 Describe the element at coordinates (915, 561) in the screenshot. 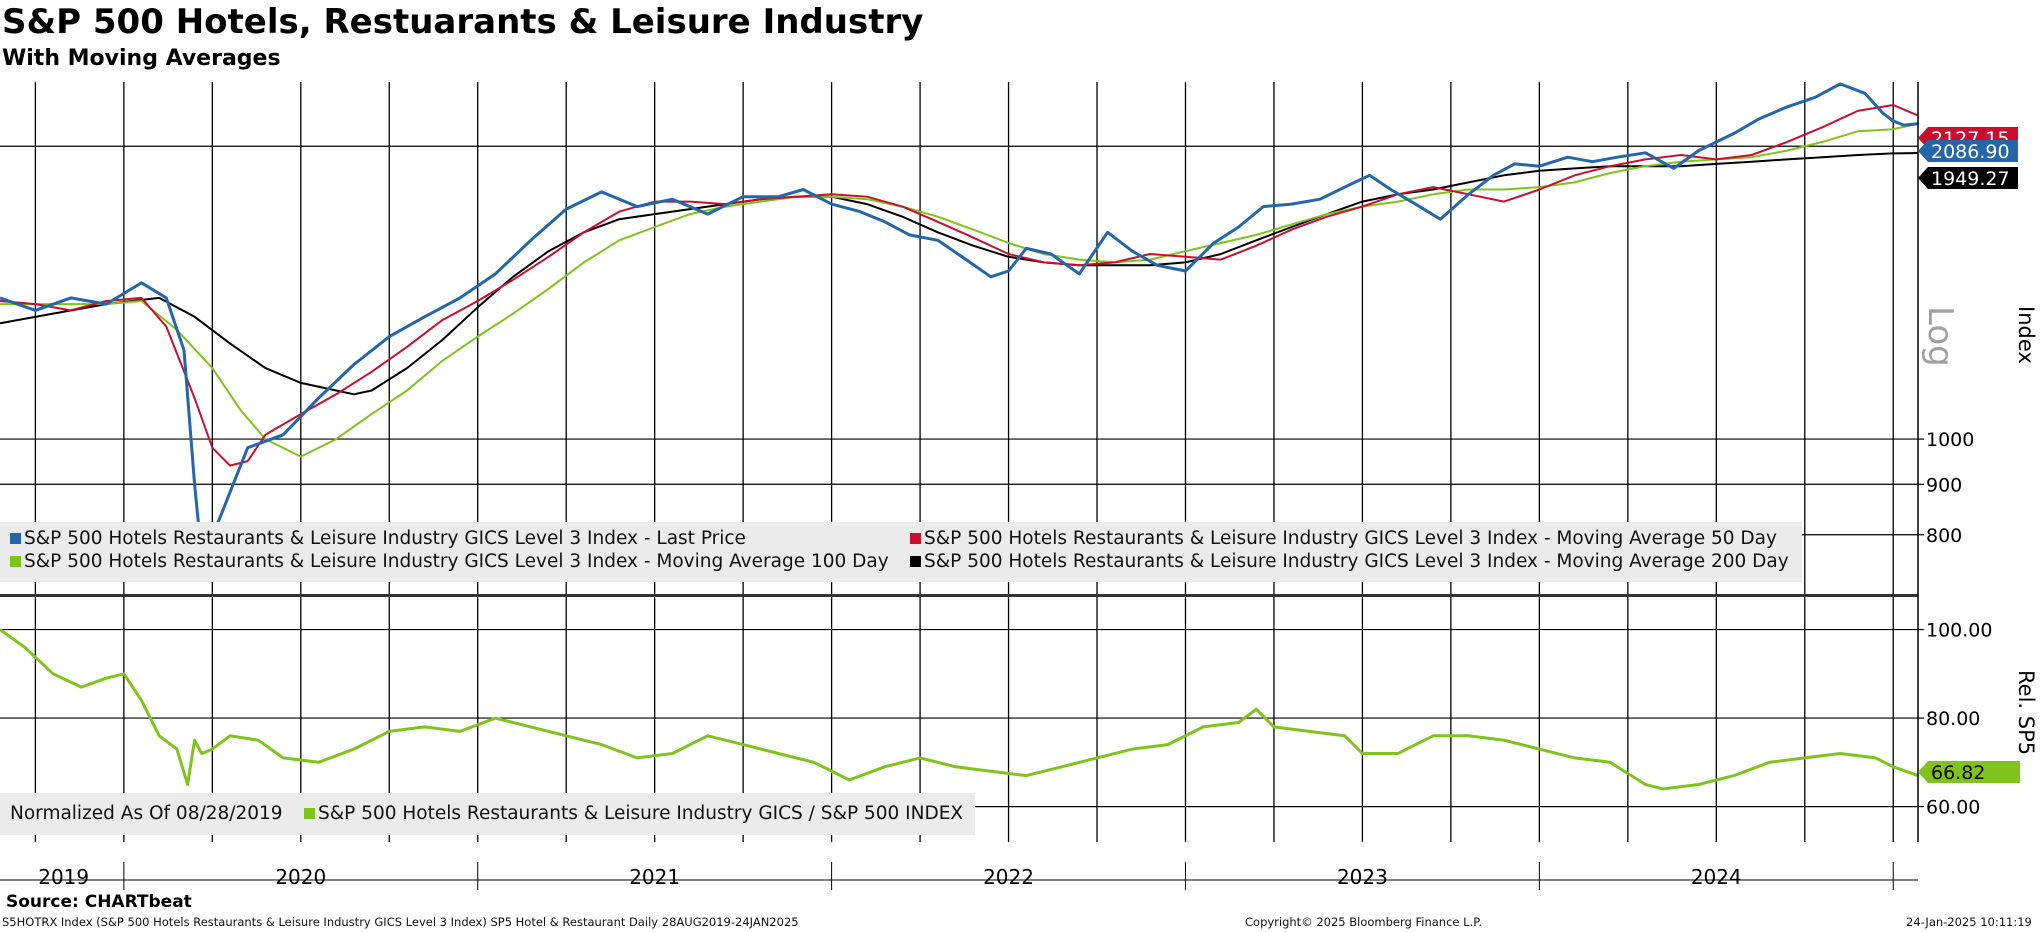

I see `legend-swatch-black` at that location.